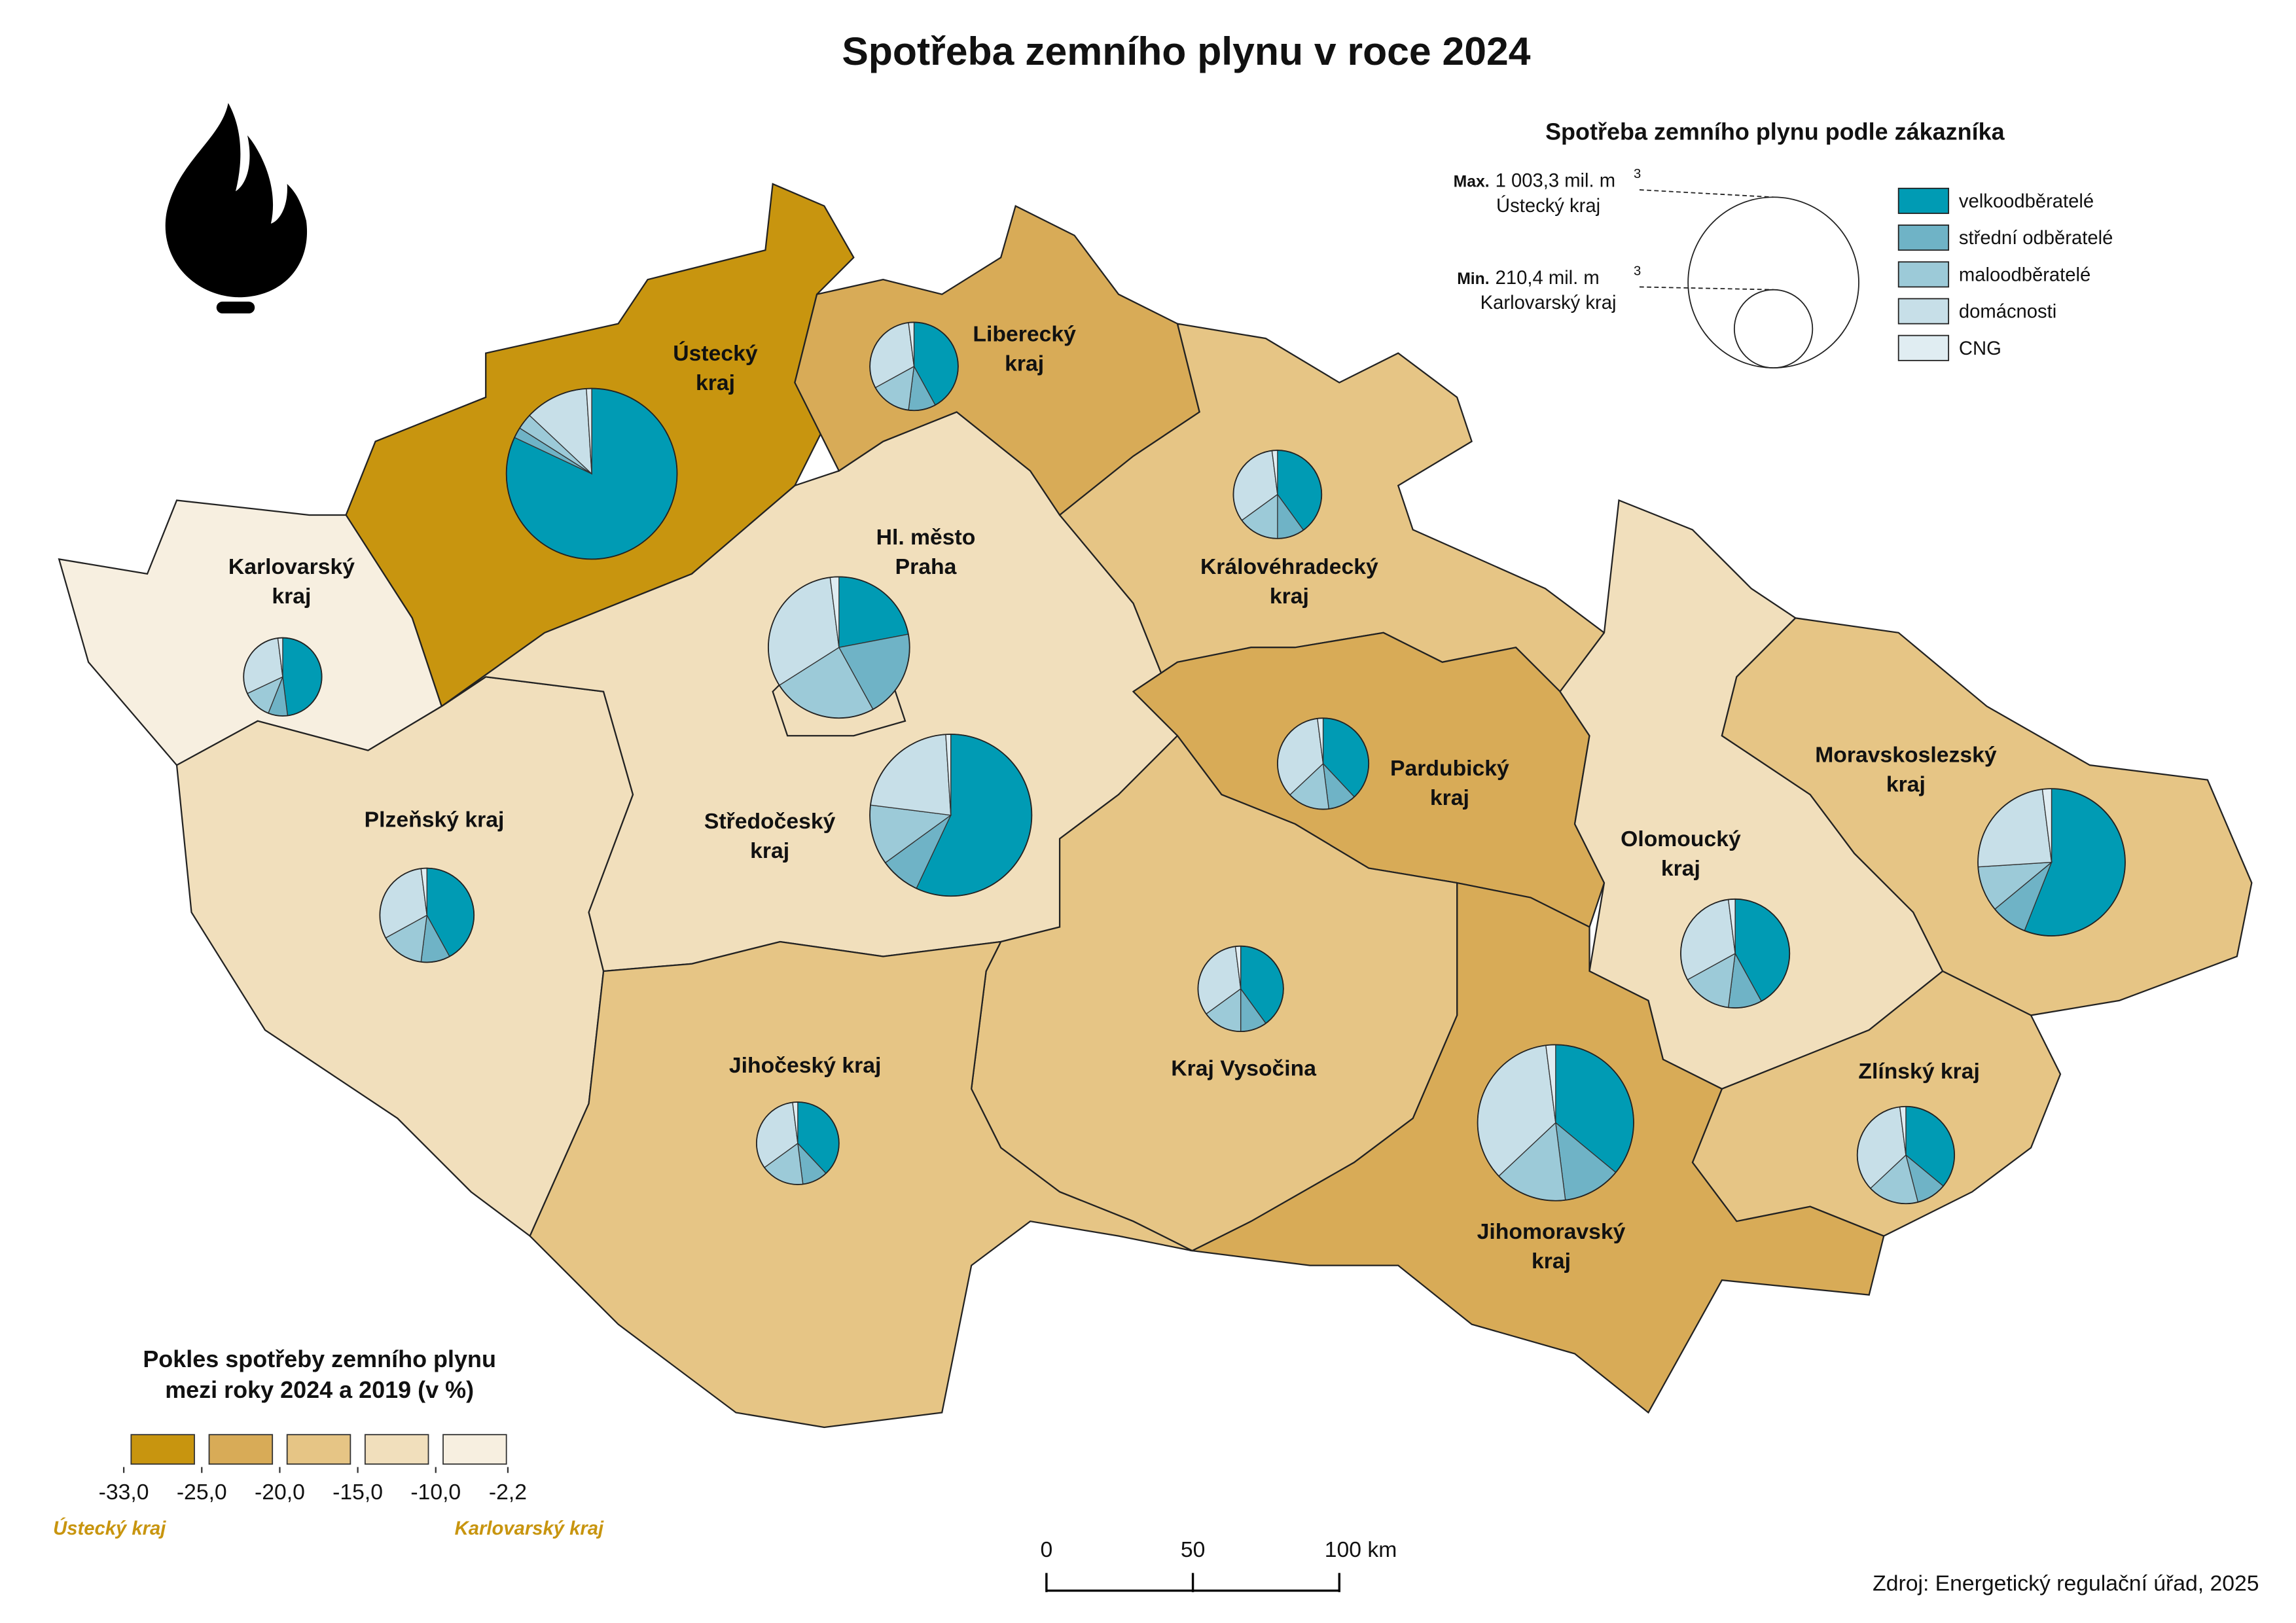 Image resolution: width=2296 pixels, height=1623 pixels. Describe the element at coordinates (1551, 1231) in the screenshot. I see `region-label: Jihomoravský` at that location.